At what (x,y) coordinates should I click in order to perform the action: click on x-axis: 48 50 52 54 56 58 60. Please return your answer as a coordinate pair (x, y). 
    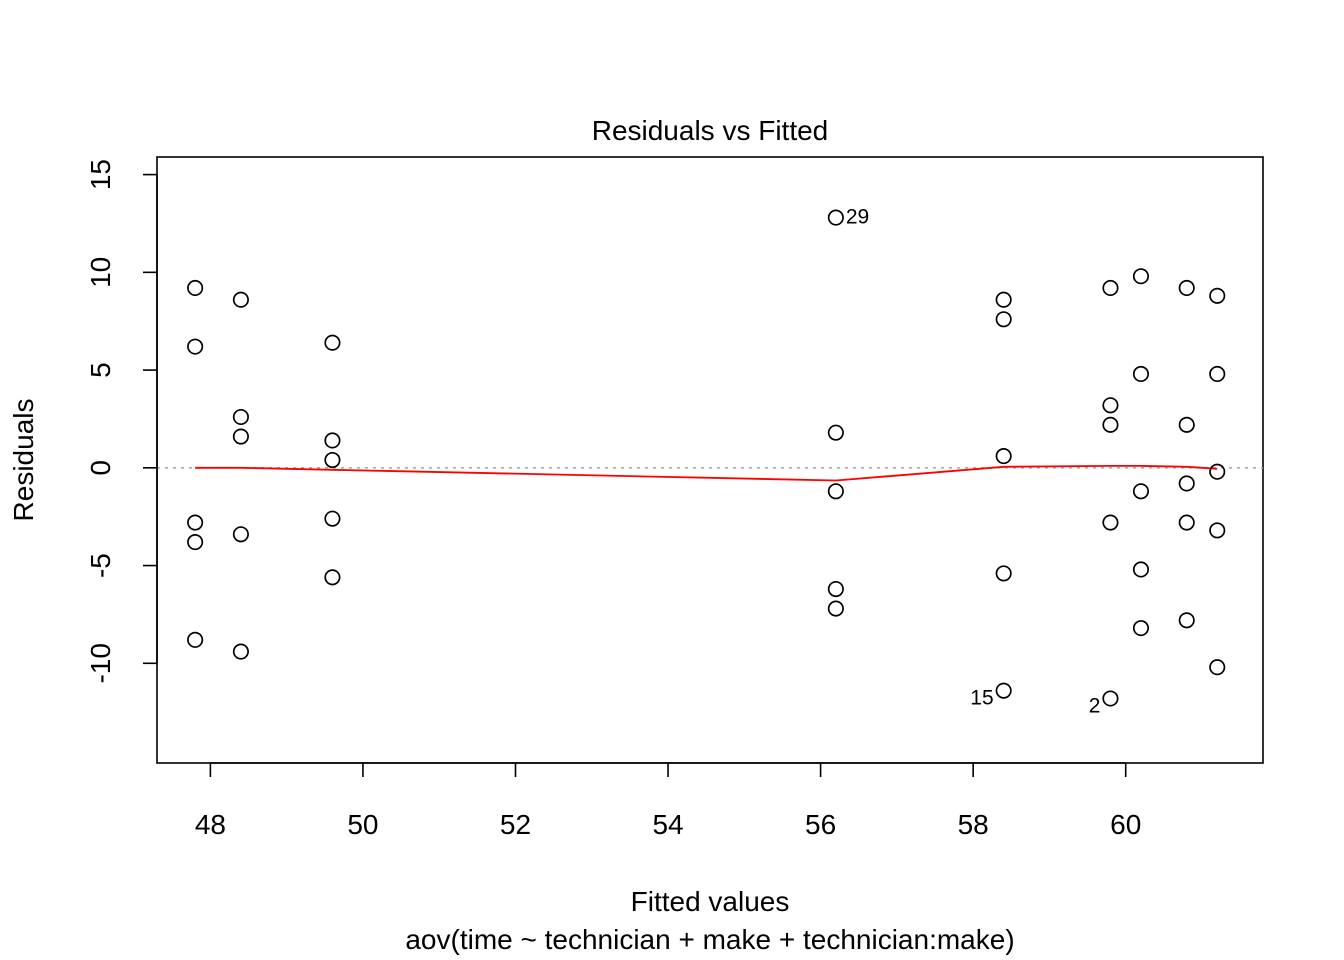
    Looking at the image, I should click on (668, 801).